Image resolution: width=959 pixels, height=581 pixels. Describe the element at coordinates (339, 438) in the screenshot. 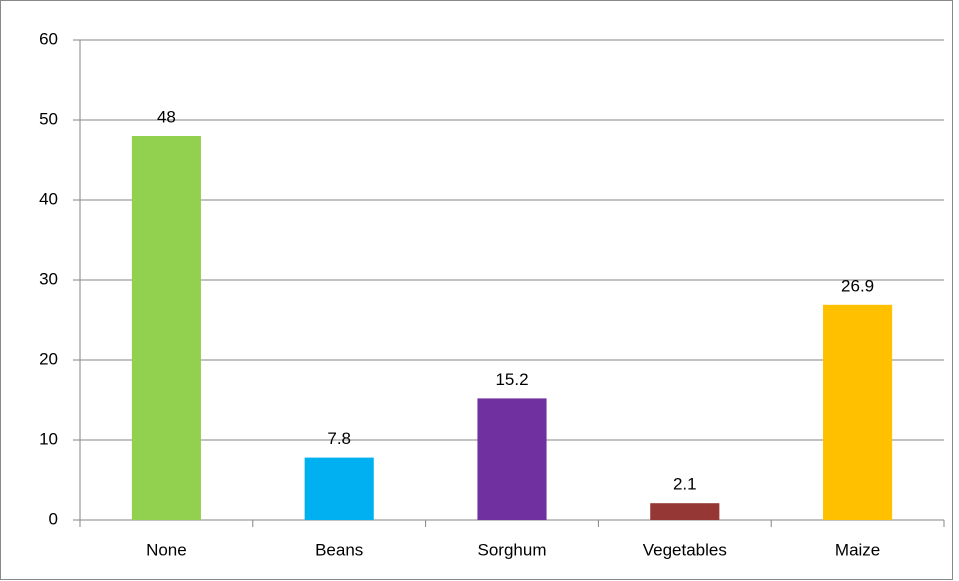

I see `data-label: 7.8` at that location.